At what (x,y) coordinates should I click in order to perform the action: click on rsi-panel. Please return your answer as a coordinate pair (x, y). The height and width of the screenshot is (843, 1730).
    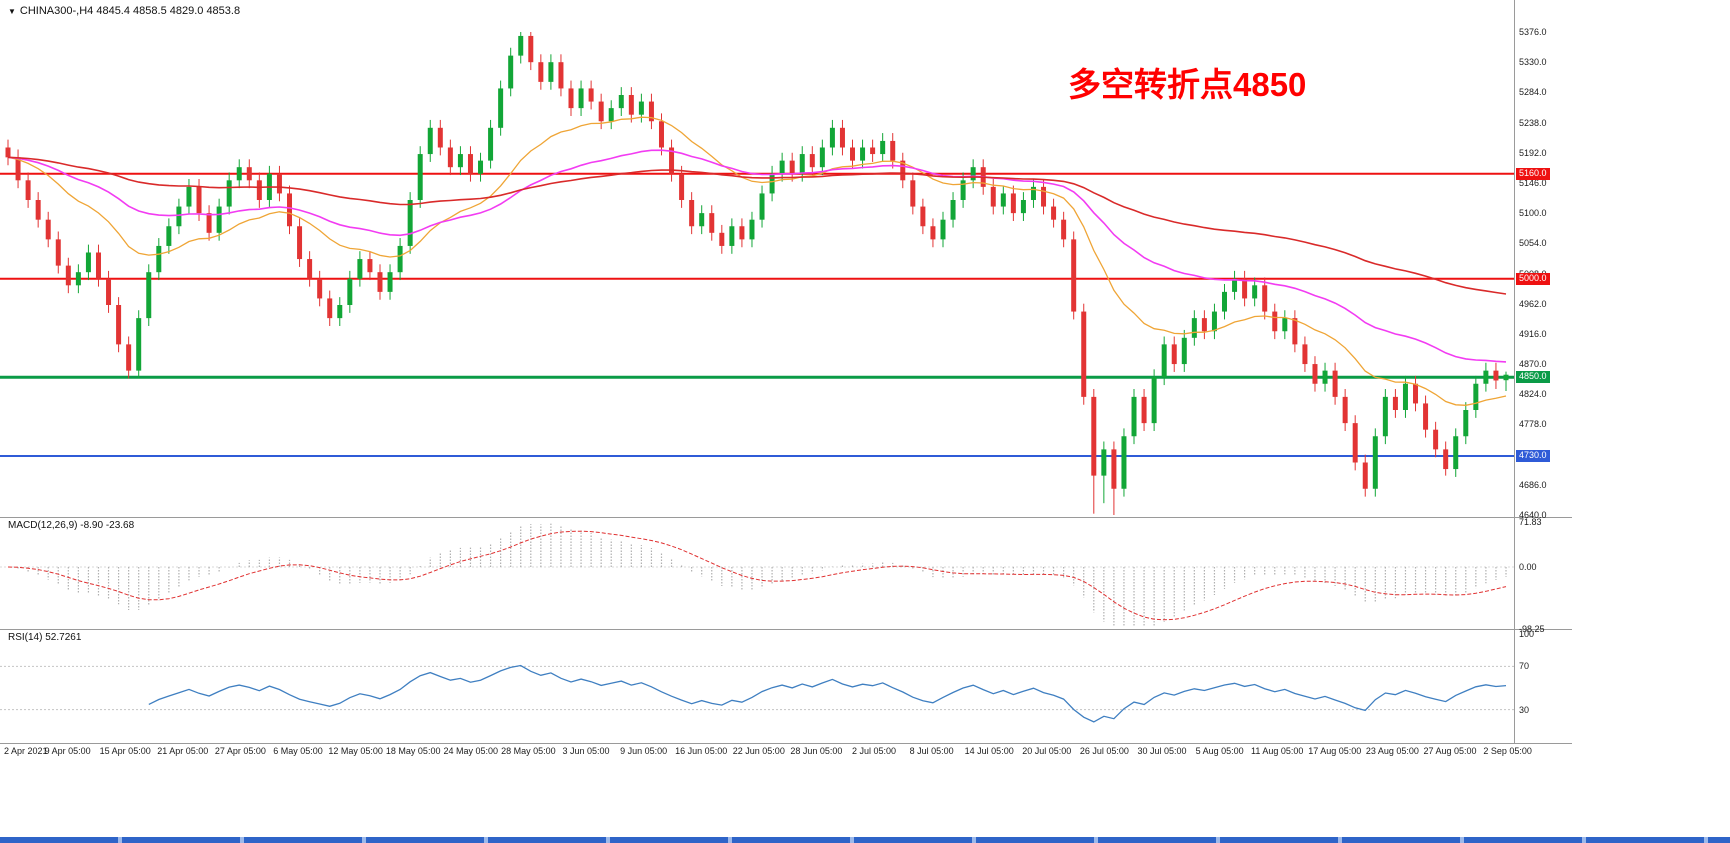
    Looking at the image, I should click on (757, 686).